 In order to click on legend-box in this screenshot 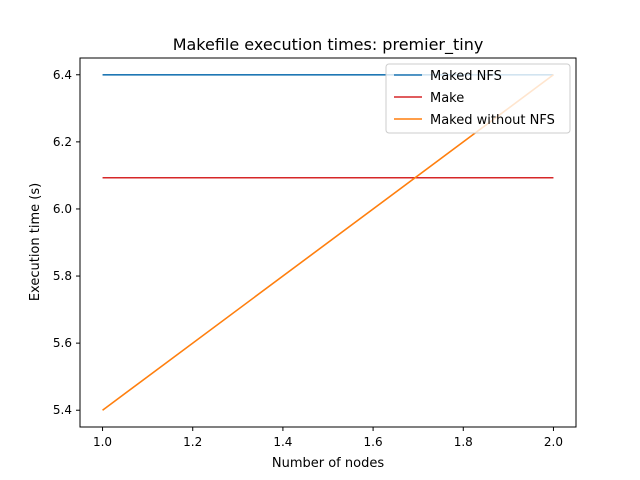, I will do `click(478, 98)`.